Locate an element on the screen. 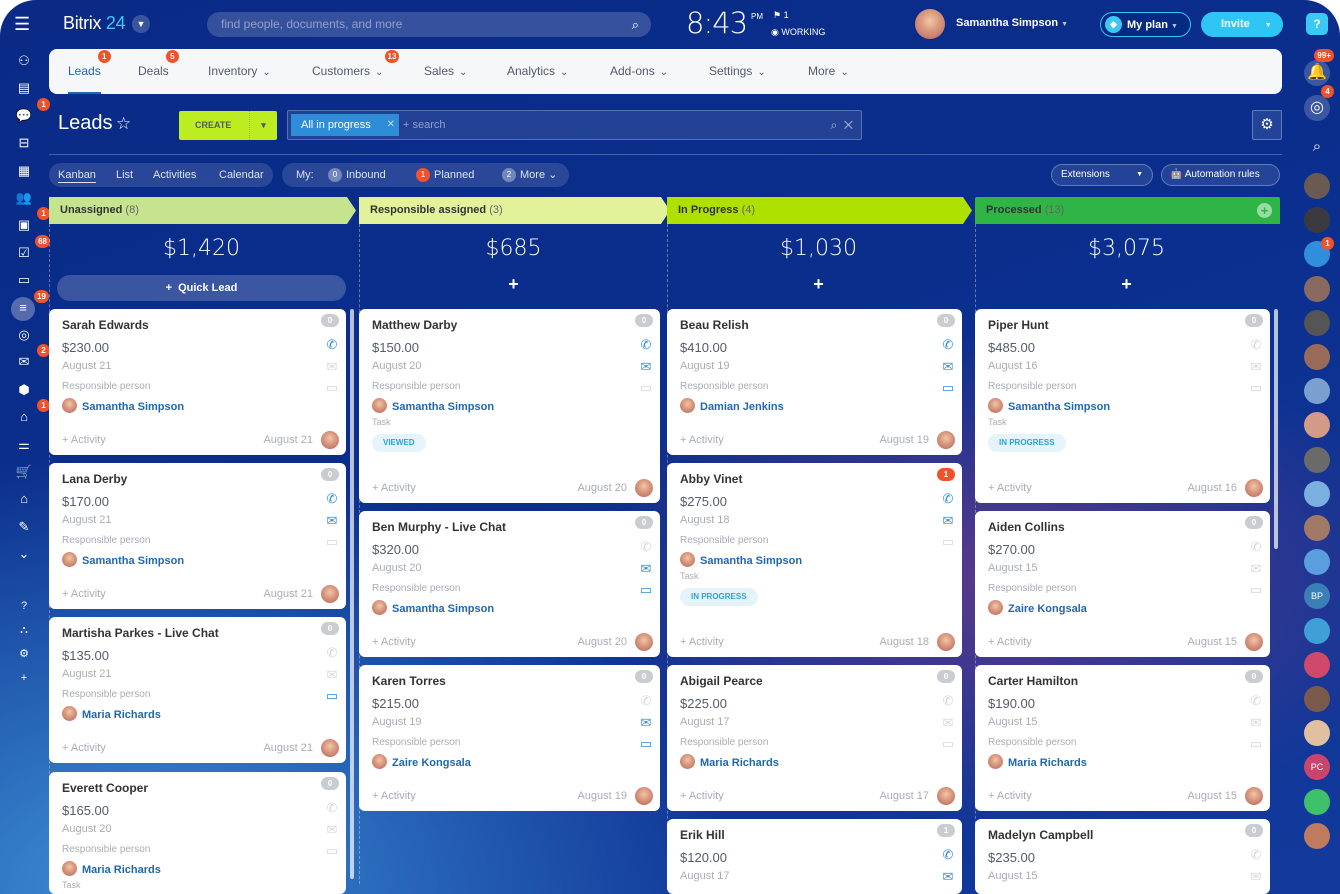  mail-icon: ✉ 2 is located at coordinates (28, 358).